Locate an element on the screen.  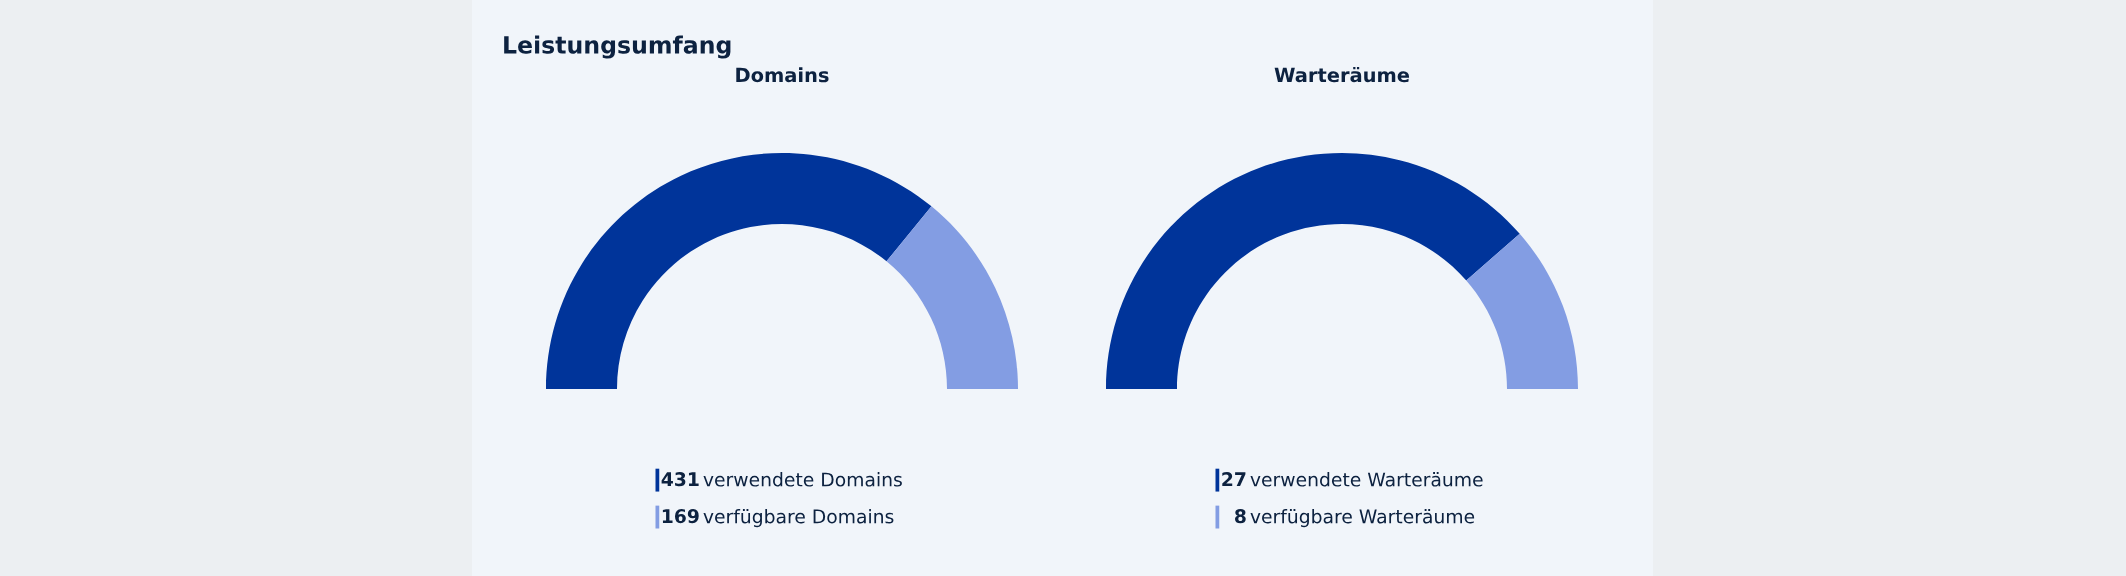
legend-label: verwendete Domains is located at coordinates (802, 479).